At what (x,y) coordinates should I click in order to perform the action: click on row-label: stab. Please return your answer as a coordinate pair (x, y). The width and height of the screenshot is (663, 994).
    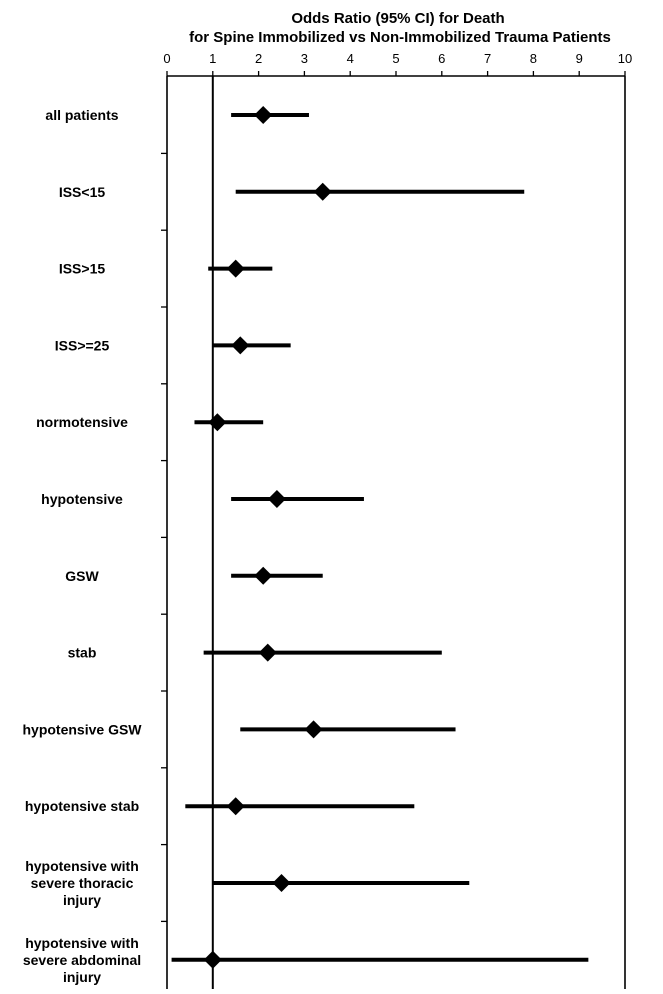
    Looking at the image, I should click on (82, 653).